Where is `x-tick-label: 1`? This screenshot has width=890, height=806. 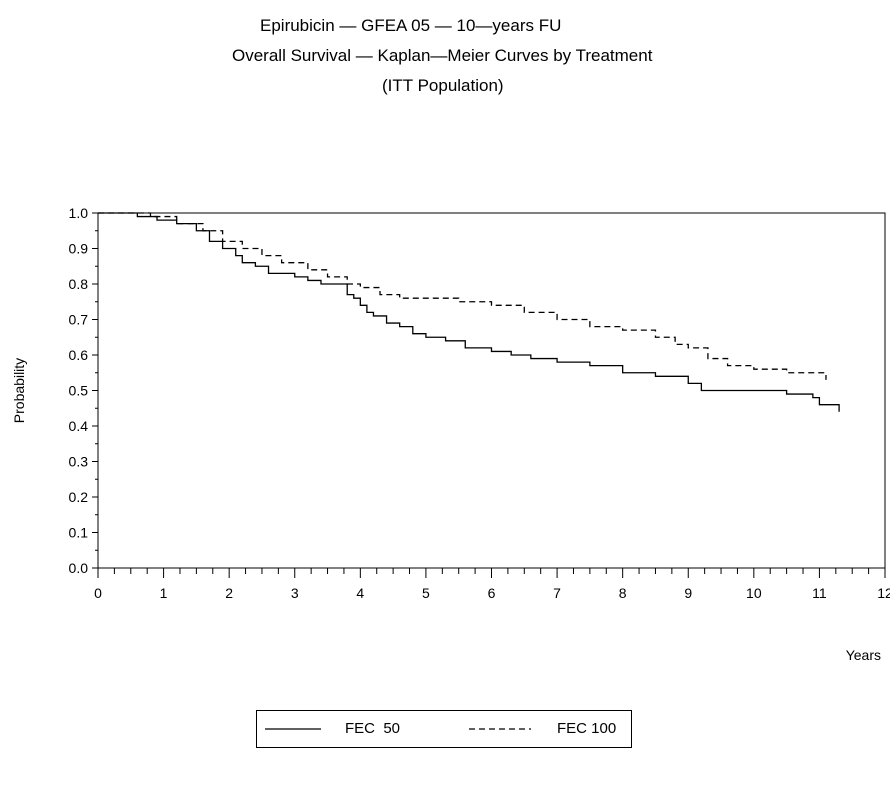 x-tick-label: 1 is located at coordinates (164, 593).